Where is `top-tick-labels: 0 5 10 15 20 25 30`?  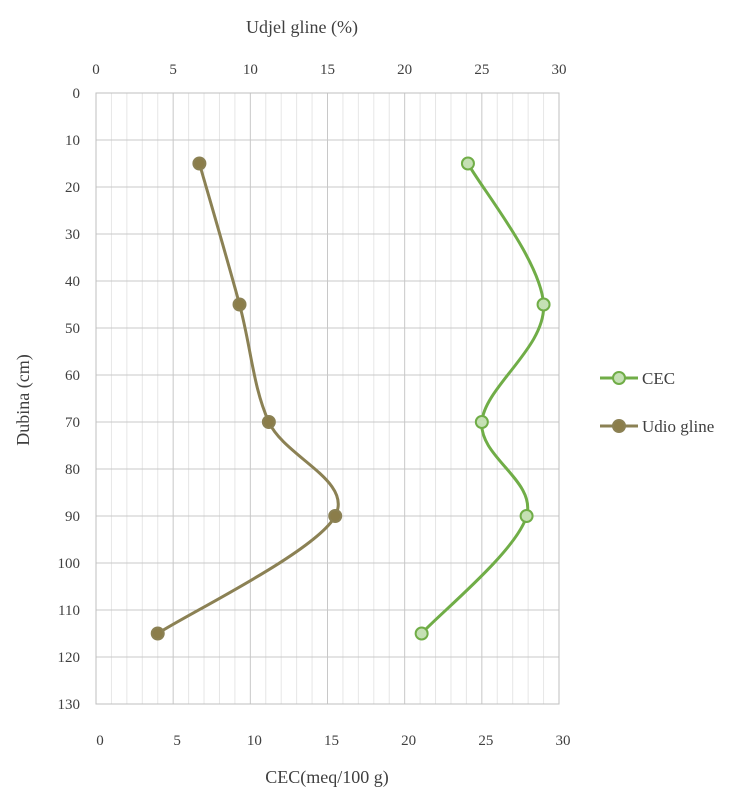
top-tick-labels: 0 5 10 15 20 25 30 is located at coordinates (329, 70).